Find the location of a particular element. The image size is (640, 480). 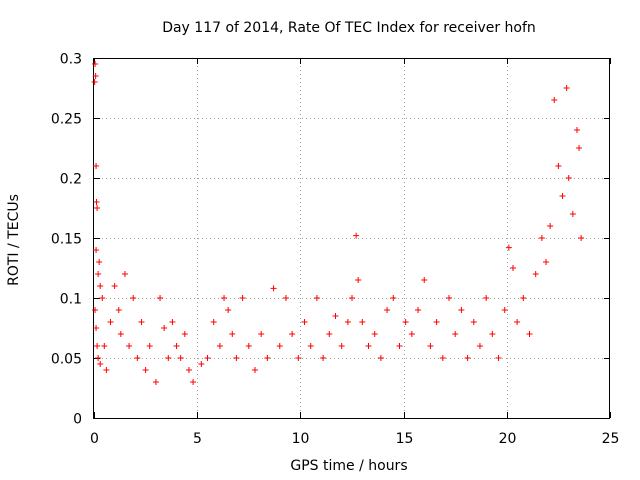

x-tick-label: 10 is located at coordinates (301, 439).